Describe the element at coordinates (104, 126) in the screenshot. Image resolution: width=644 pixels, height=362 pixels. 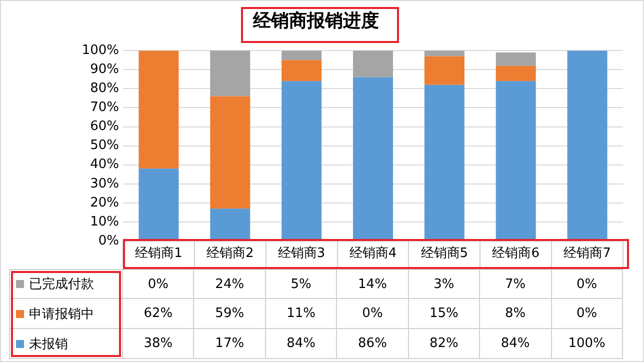
I see `y-tick-label: 60%` at that location.